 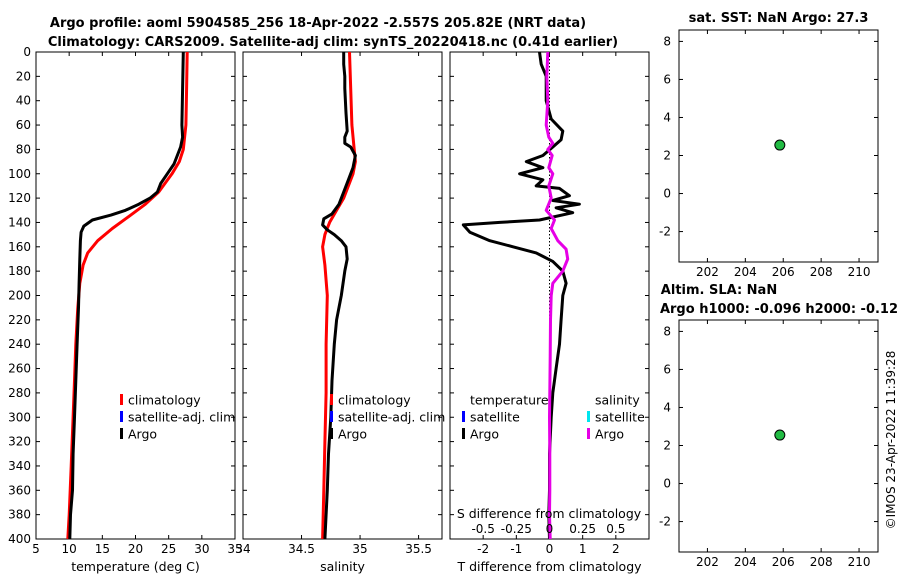 What do you see at coordinates (667, 369) in the screenshot?
I see `sla-ytick-label: 6` at bounding box center [667, 369].